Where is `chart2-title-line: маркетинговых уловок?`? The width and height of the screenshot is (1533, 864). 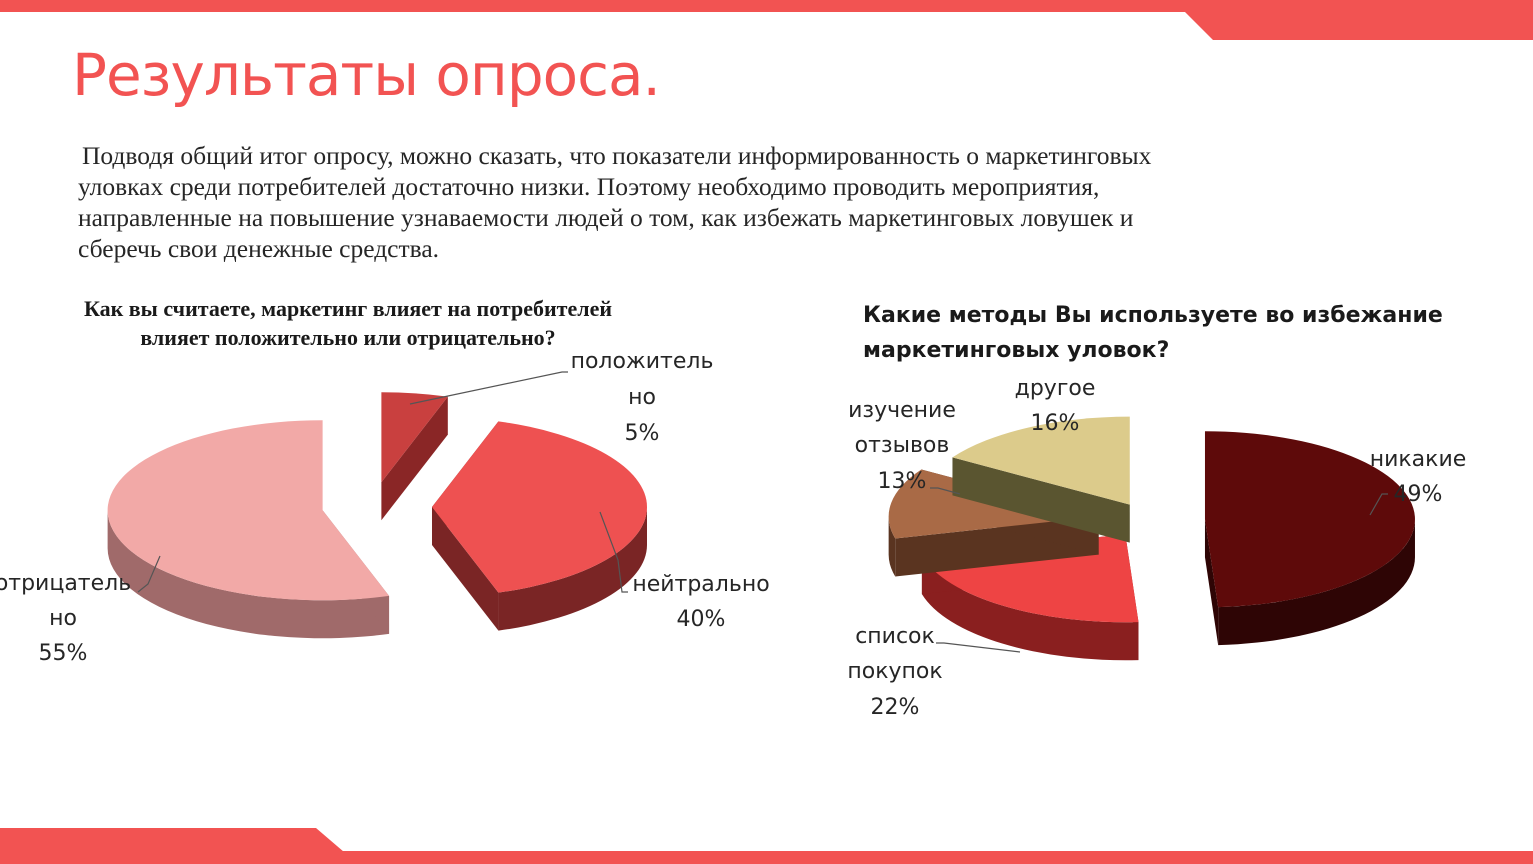 chart2-title-line: маркетинговых уловок? is located at coordinates (1016, 350).